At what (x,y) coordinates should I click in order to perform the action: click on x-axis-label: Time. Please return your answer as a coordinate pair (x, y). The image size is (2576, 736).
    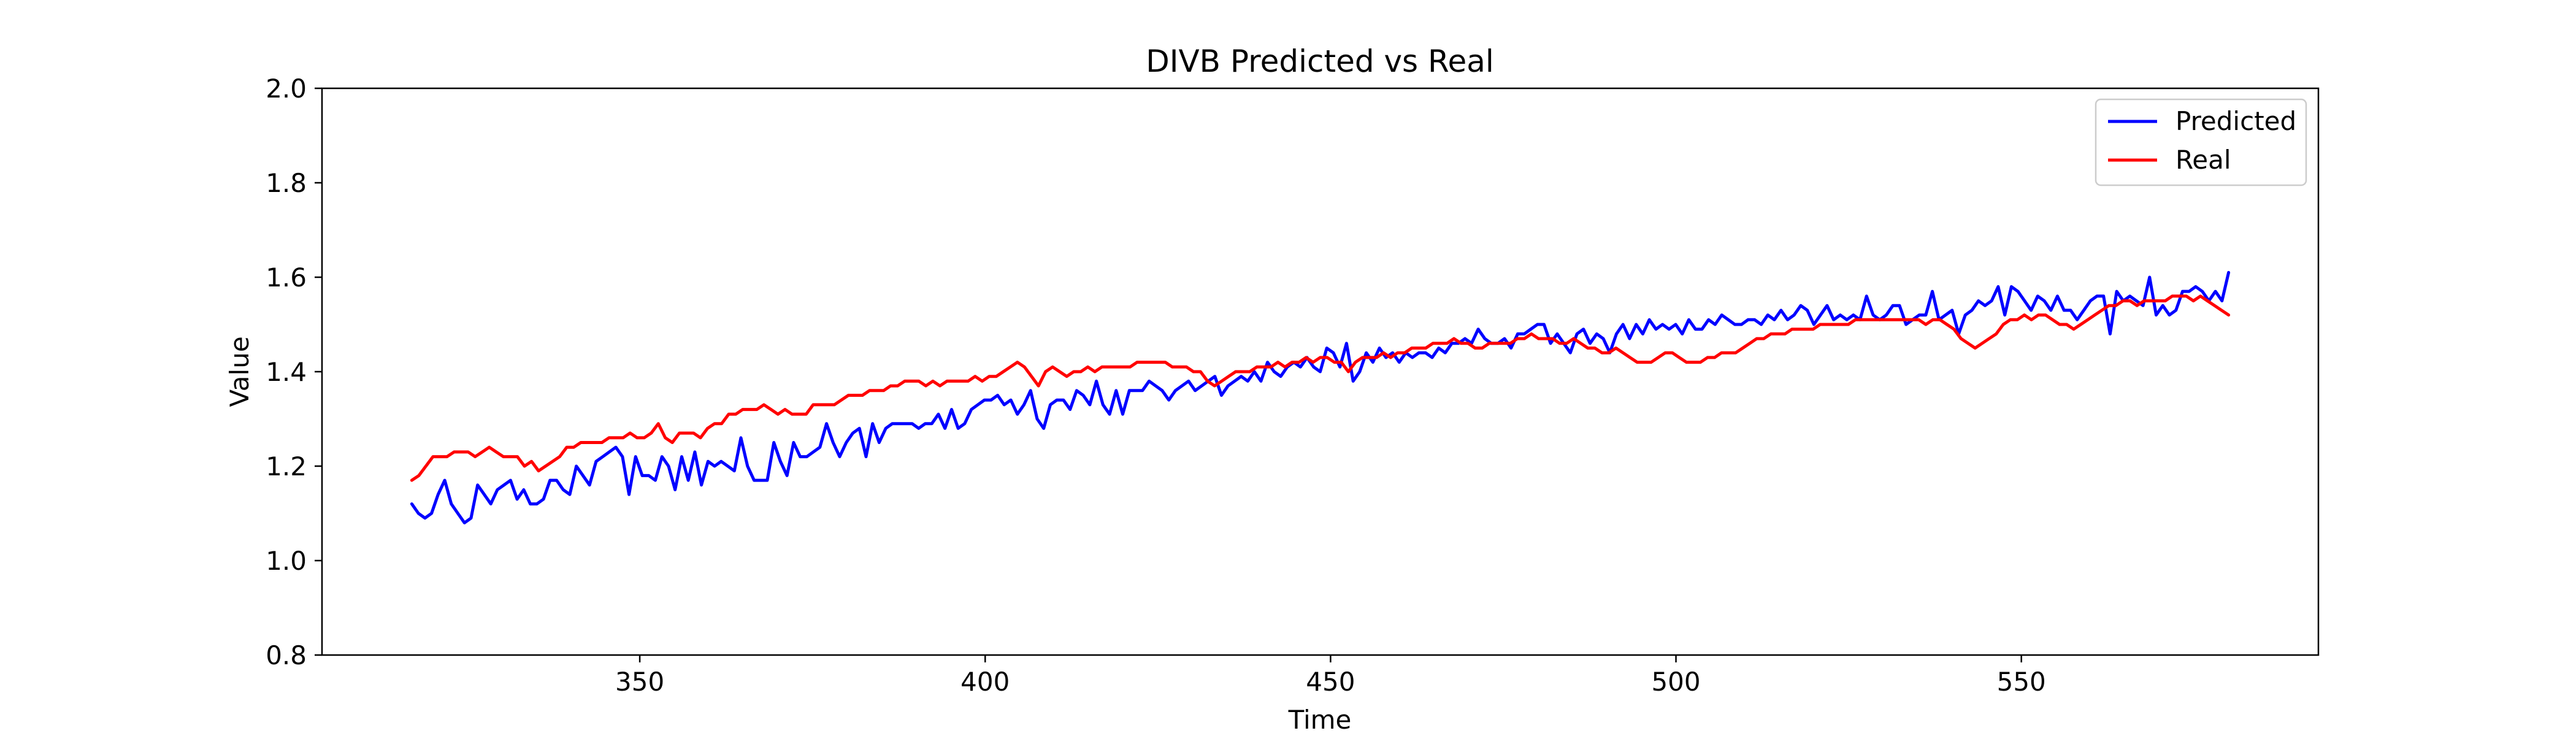
    Looking at the image, I should click on (1320, 720).